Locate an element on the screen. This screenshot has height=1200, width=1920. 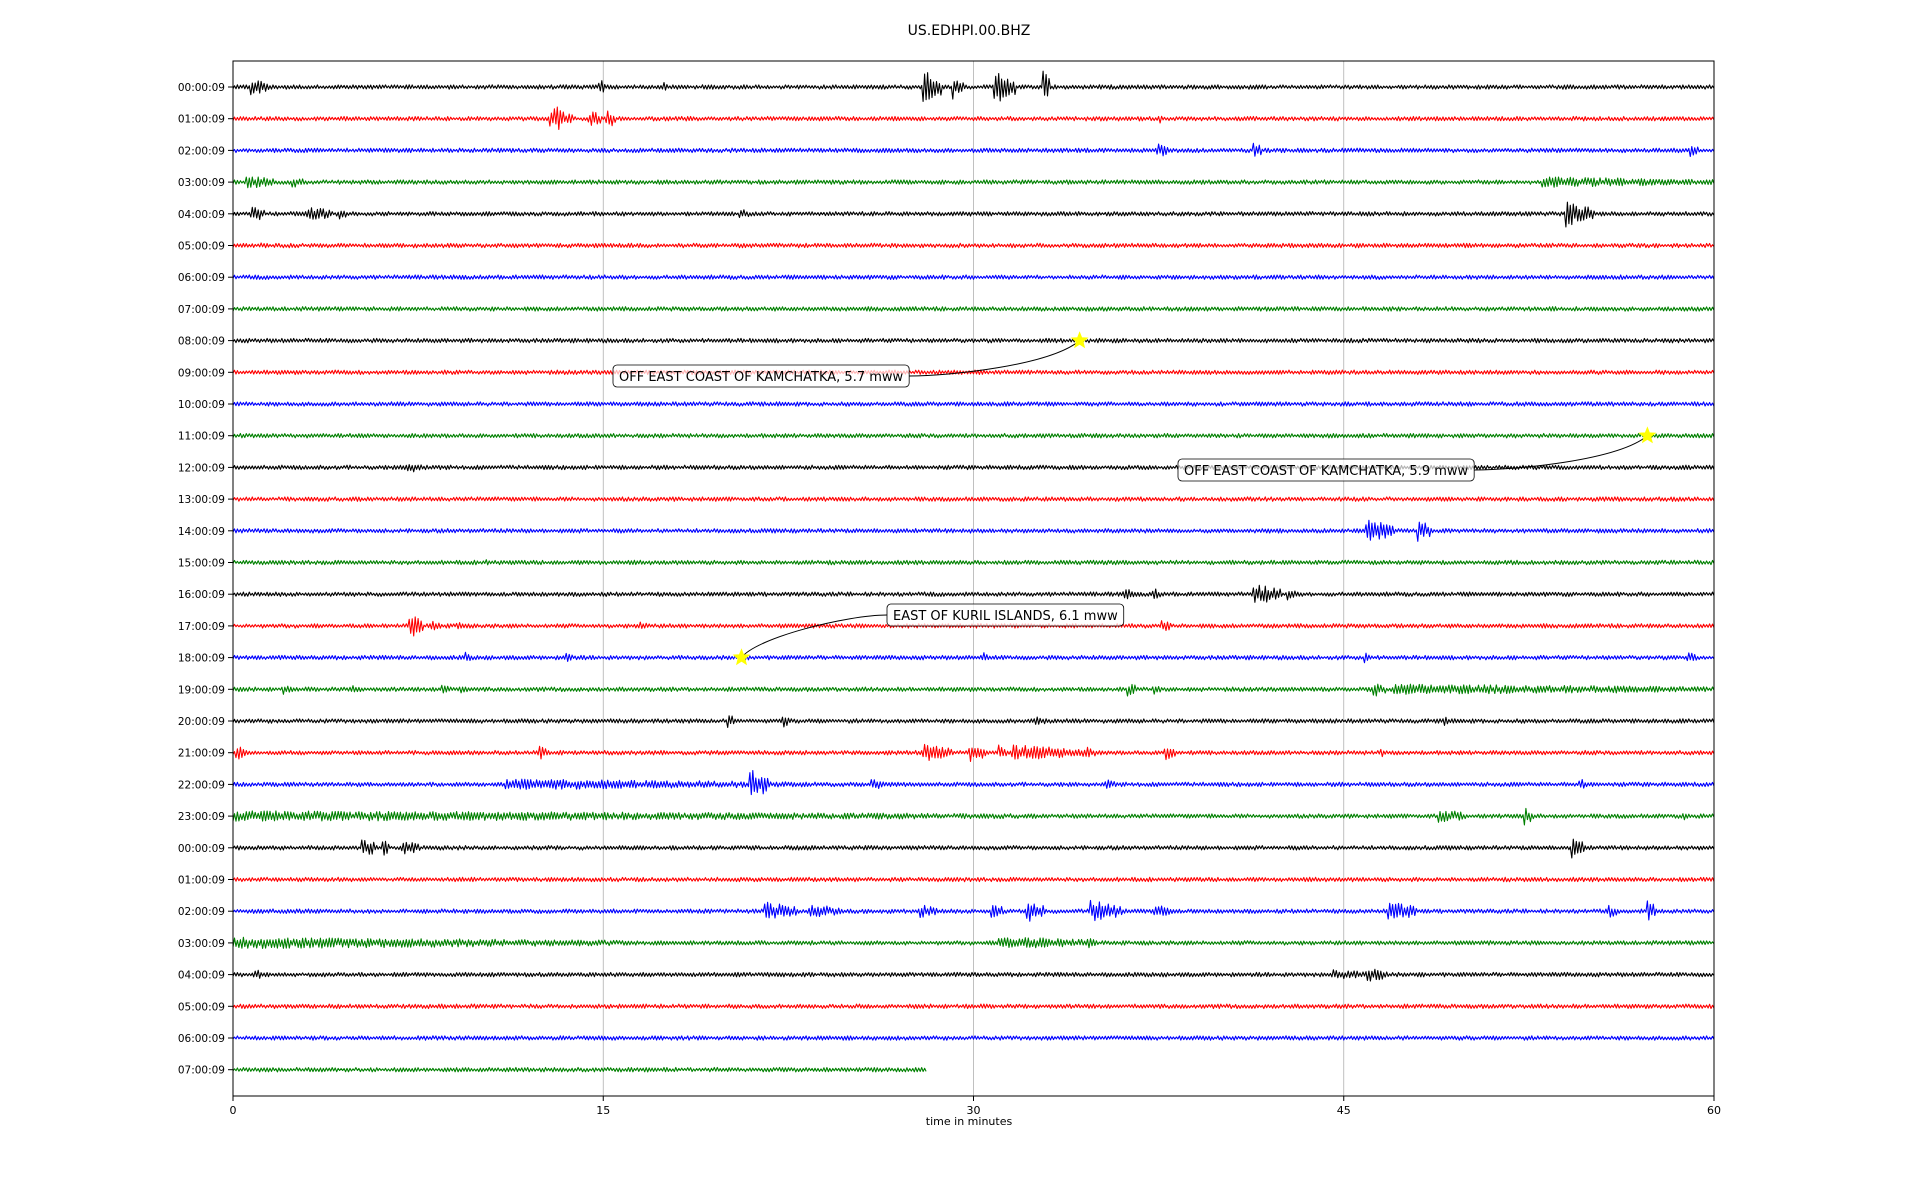
y-tick-label: 17:00:09 is located at coordinates (201, 627).